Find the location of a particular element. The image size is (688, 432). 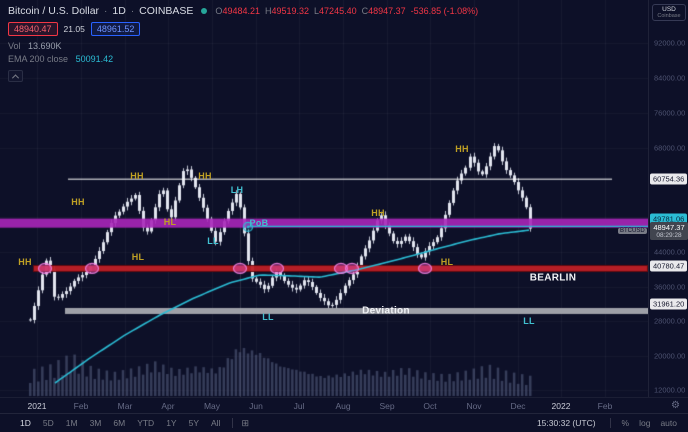

ohlc-o: O49484.21 is located at coordinates (237, 11).